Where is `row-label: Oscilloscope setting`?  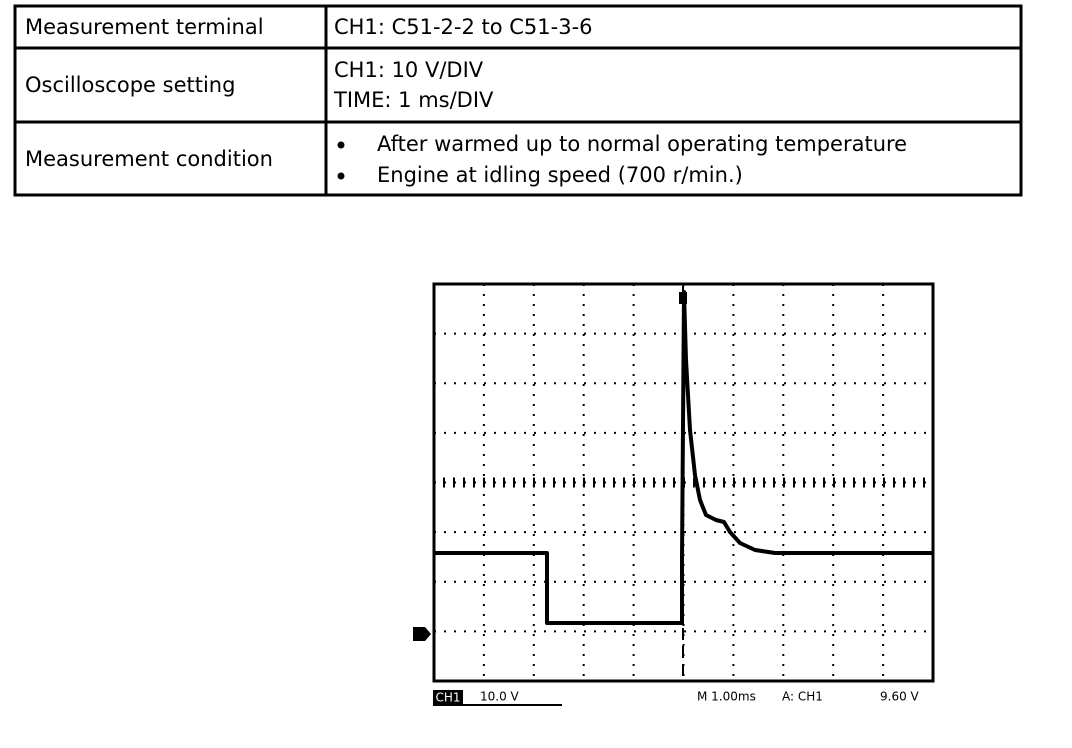 row-label: Oscilloscope setting is located at coordinates (130, 85).